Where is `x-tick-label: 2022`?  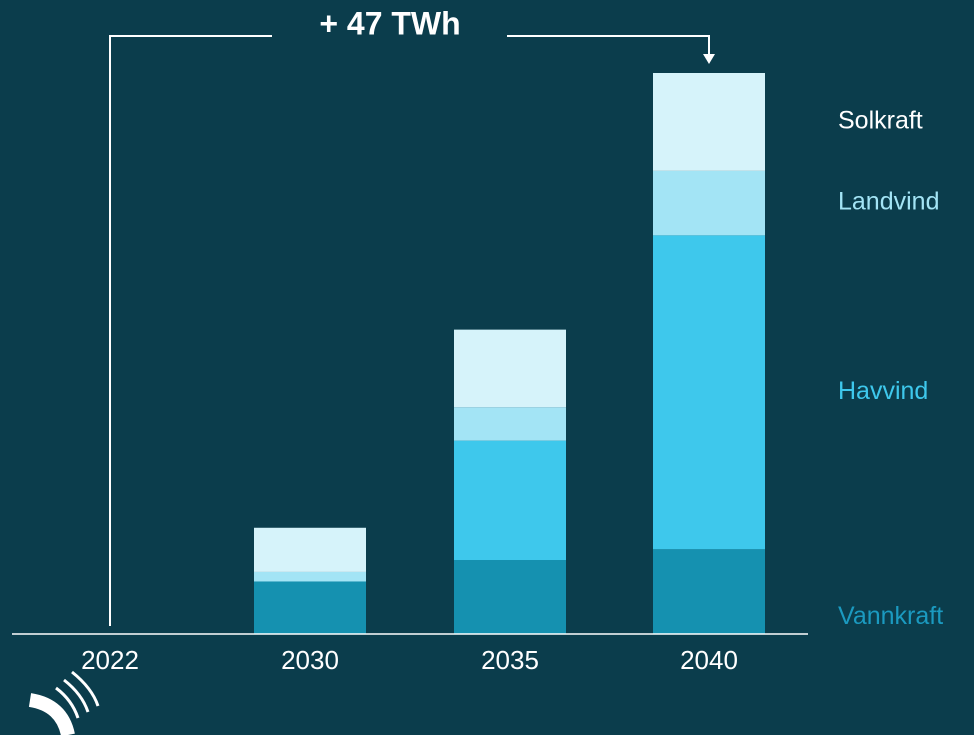
x-tick-label: 2022 is located at coordinates (110, 660).